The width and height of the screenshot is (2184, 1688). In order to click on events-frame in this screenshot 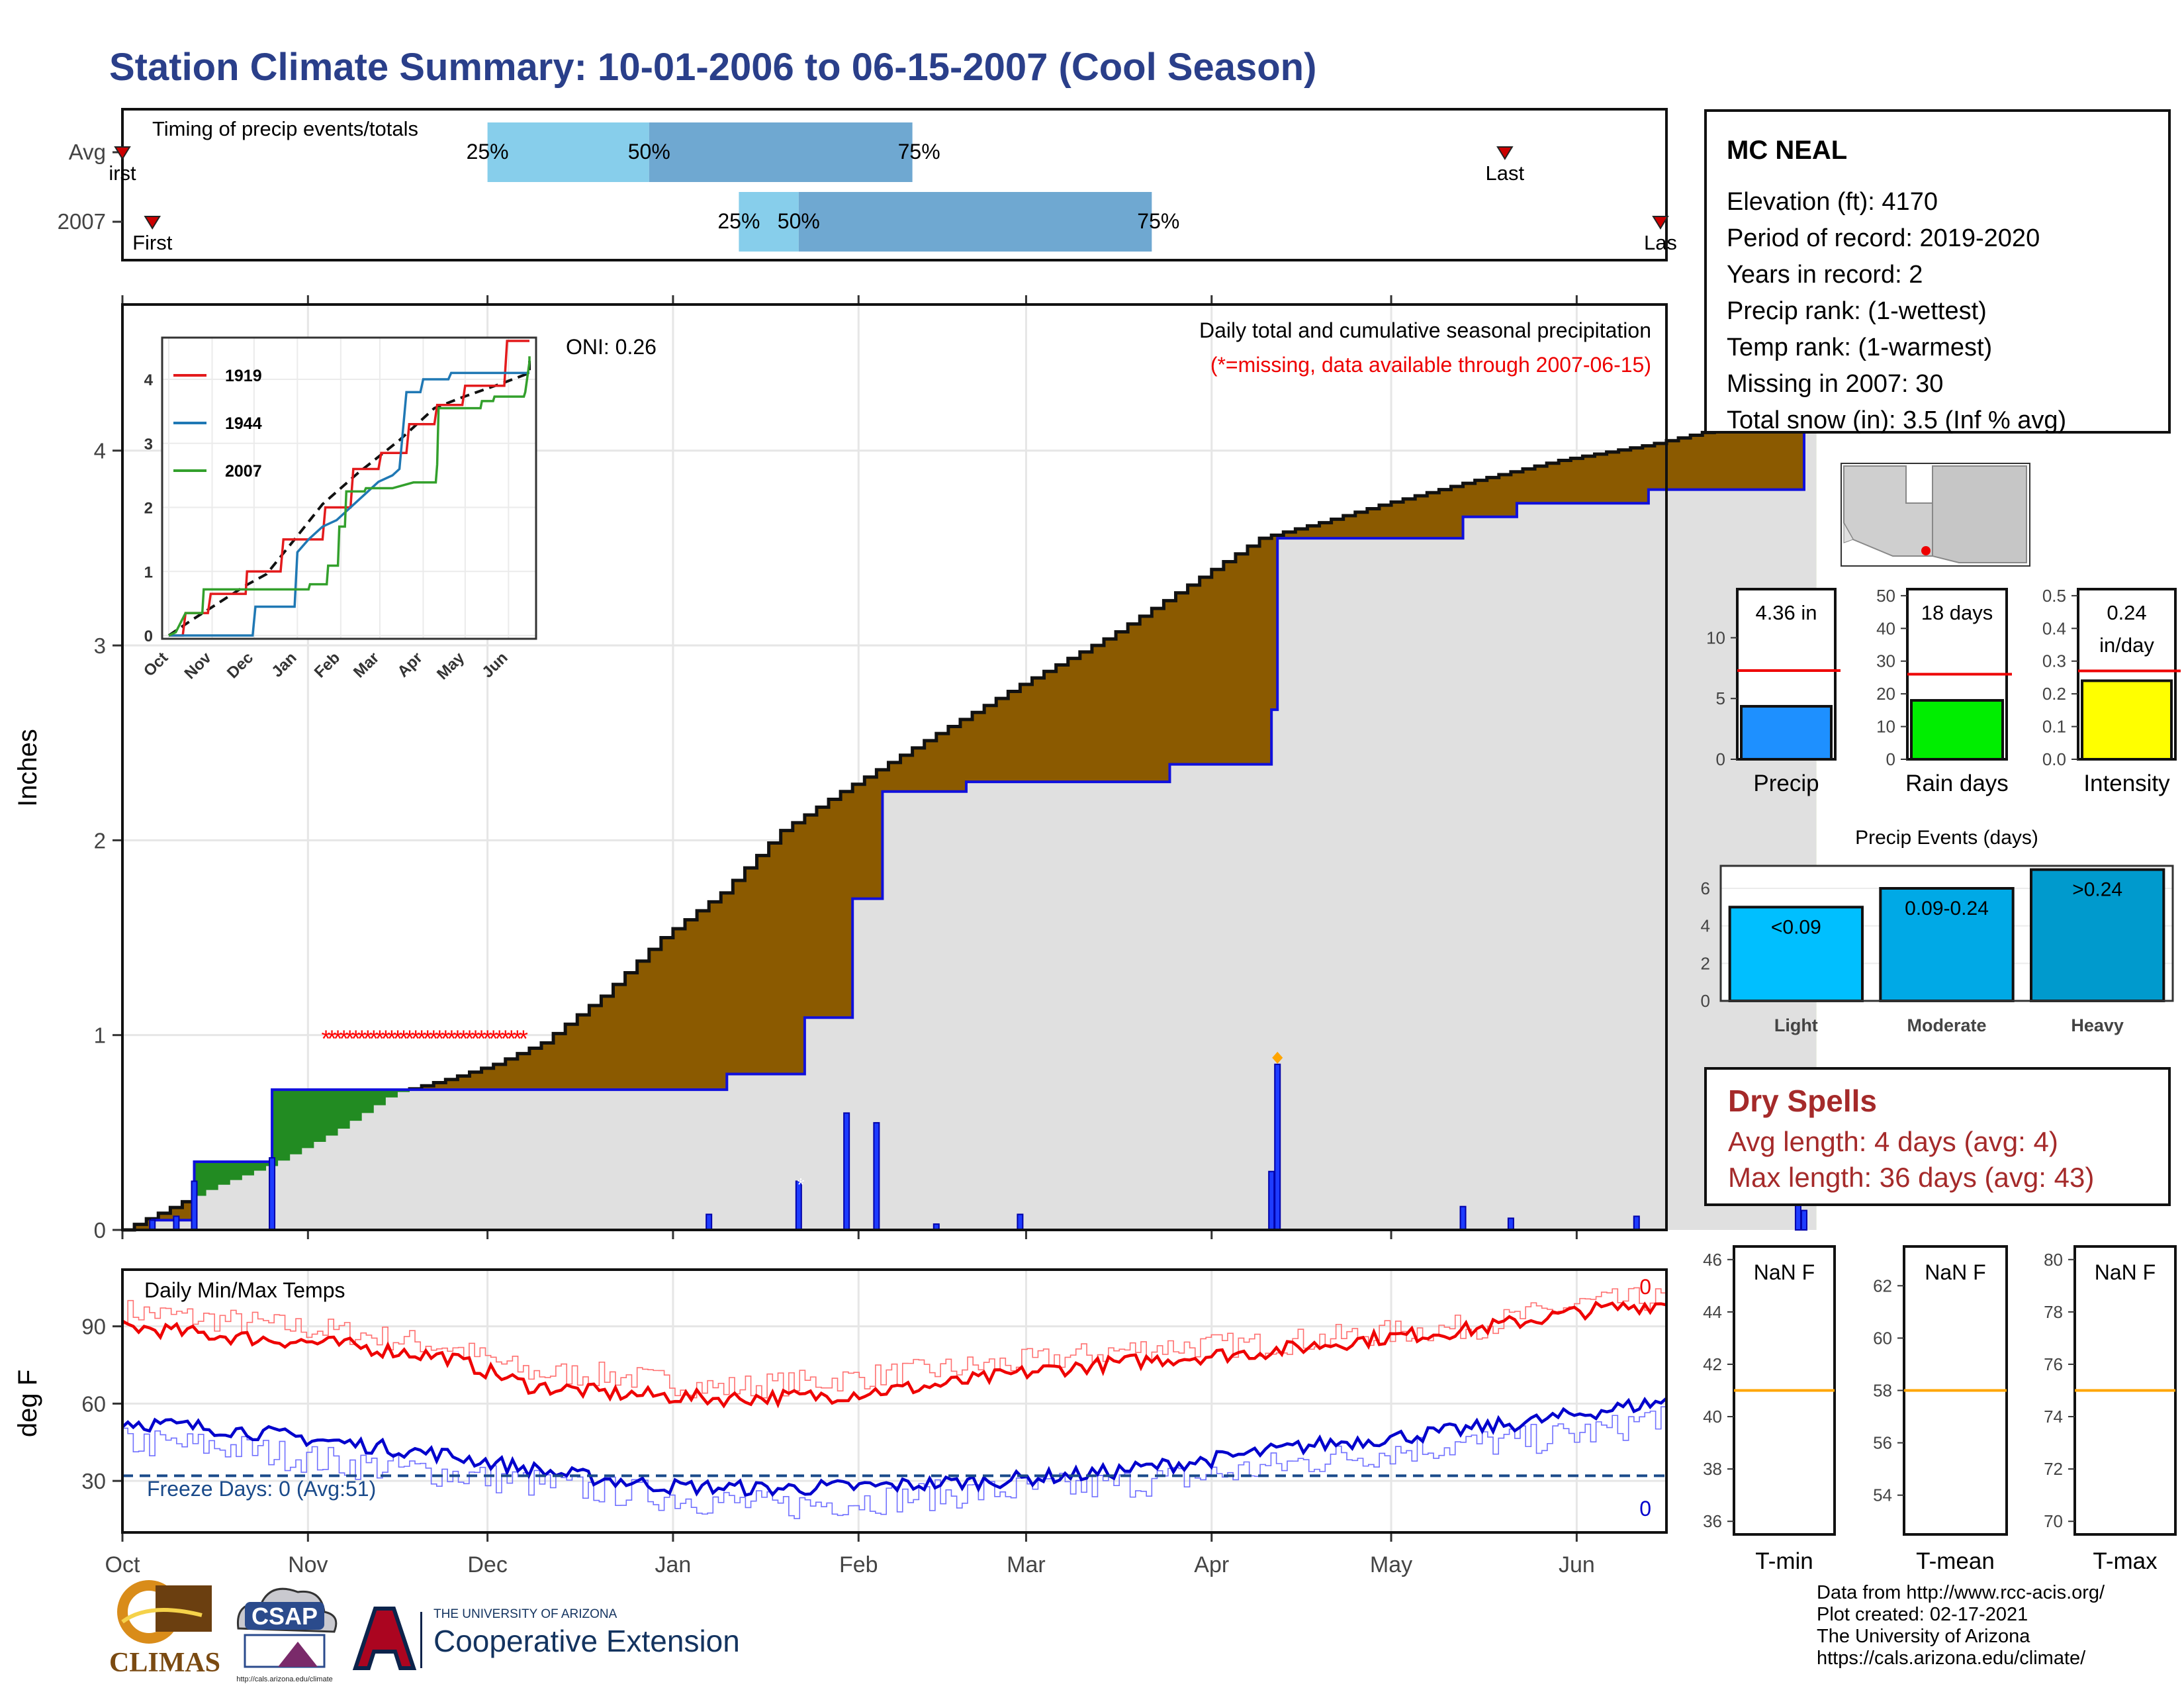, I will do `click(1946, 933)`.